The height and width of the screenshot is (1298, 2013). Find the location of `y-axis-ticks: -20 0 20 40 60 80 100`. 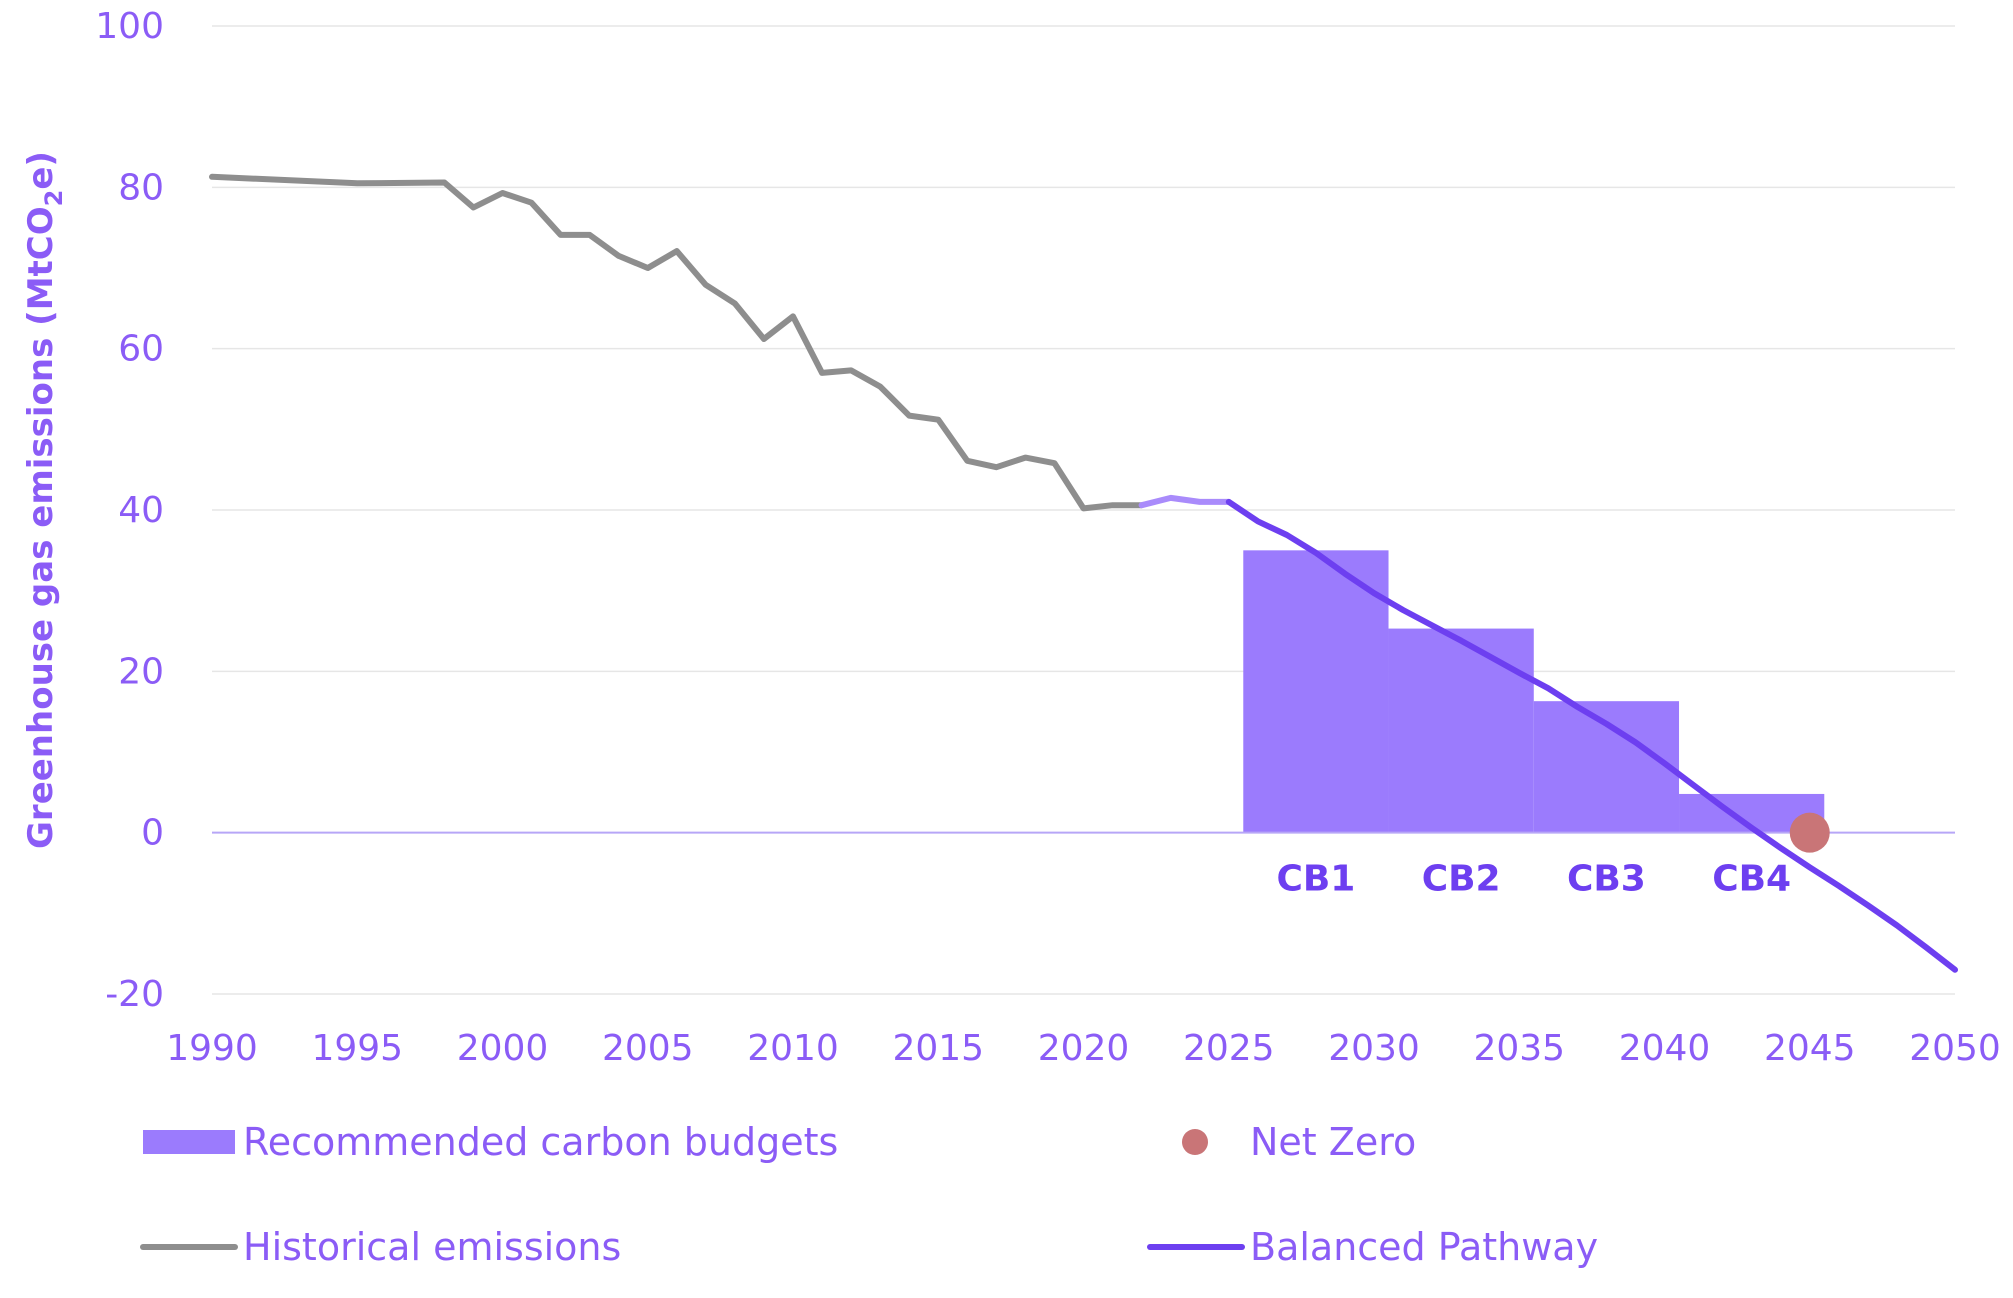

y-axis-ticks: -20 0 20 40 60 80 100 is located at coordinates (129, 510).